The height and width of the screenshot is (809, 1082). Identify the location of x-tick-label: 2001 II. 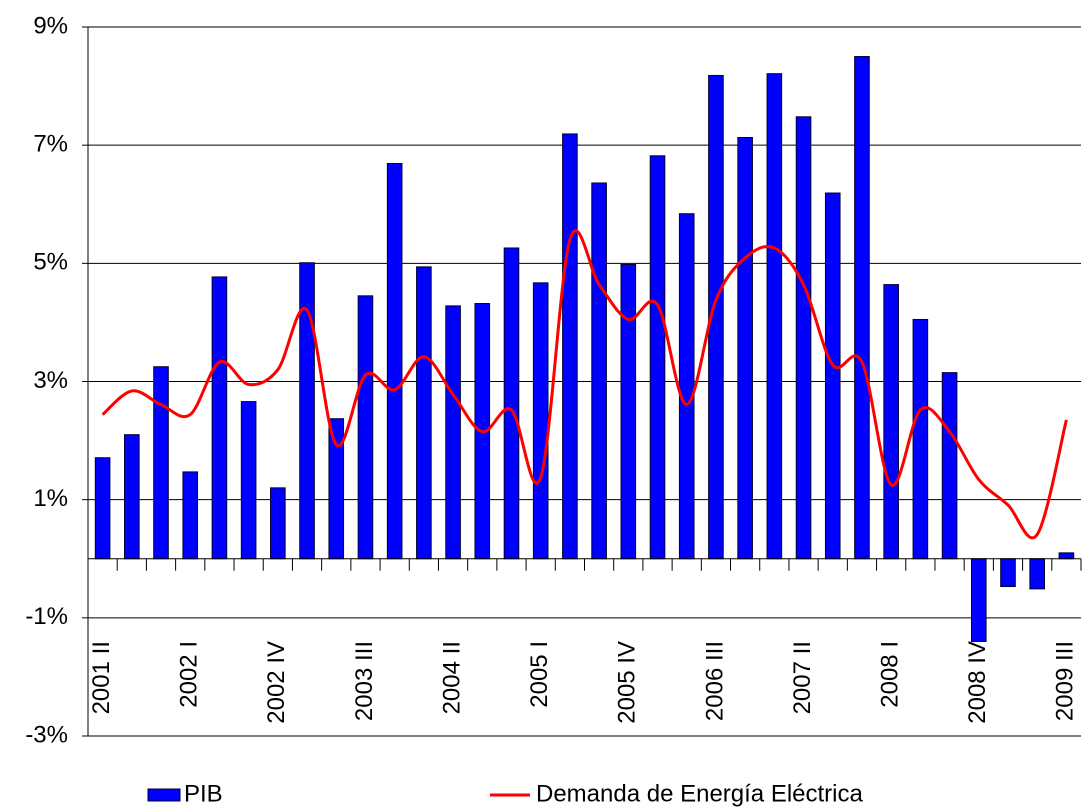
(101, 677).